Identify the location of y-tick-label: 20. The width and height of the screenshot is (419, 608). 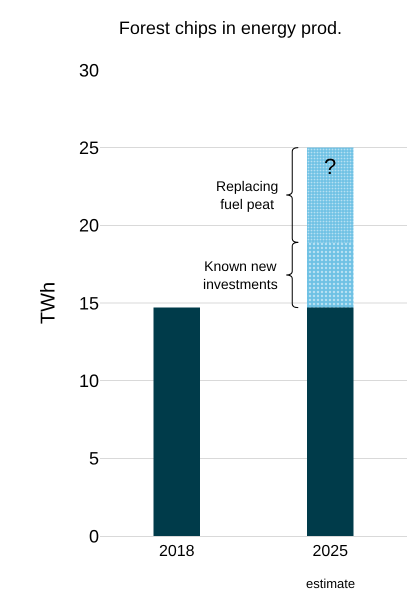
(88, 226).